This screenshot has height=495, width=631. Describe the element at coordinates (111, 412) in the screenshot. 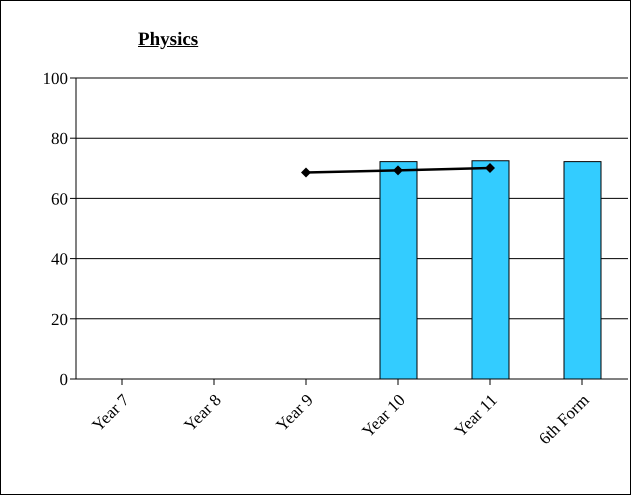

I see `x-tick-label: Year 7` at that location.